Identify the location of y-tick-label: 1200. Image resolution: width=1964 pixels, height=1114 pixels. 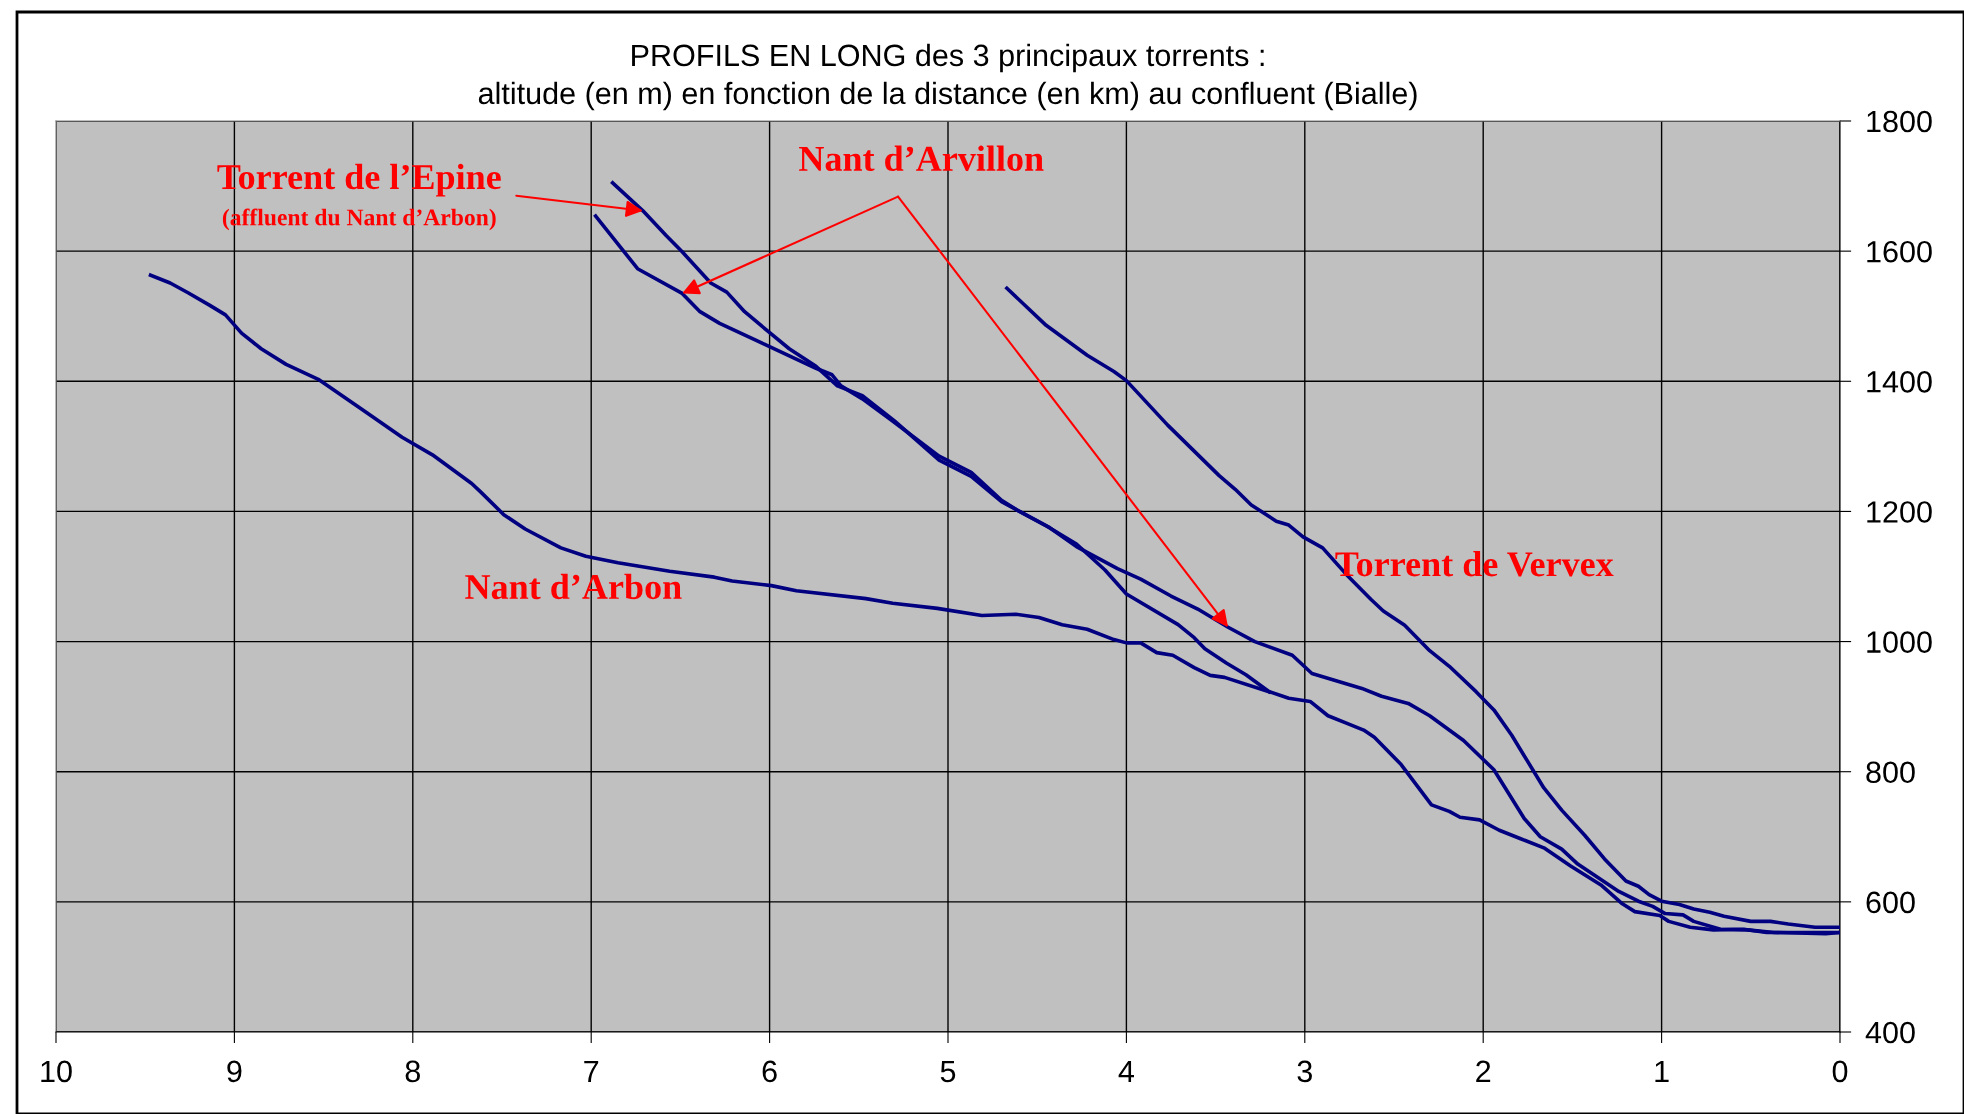
(1899, 512).